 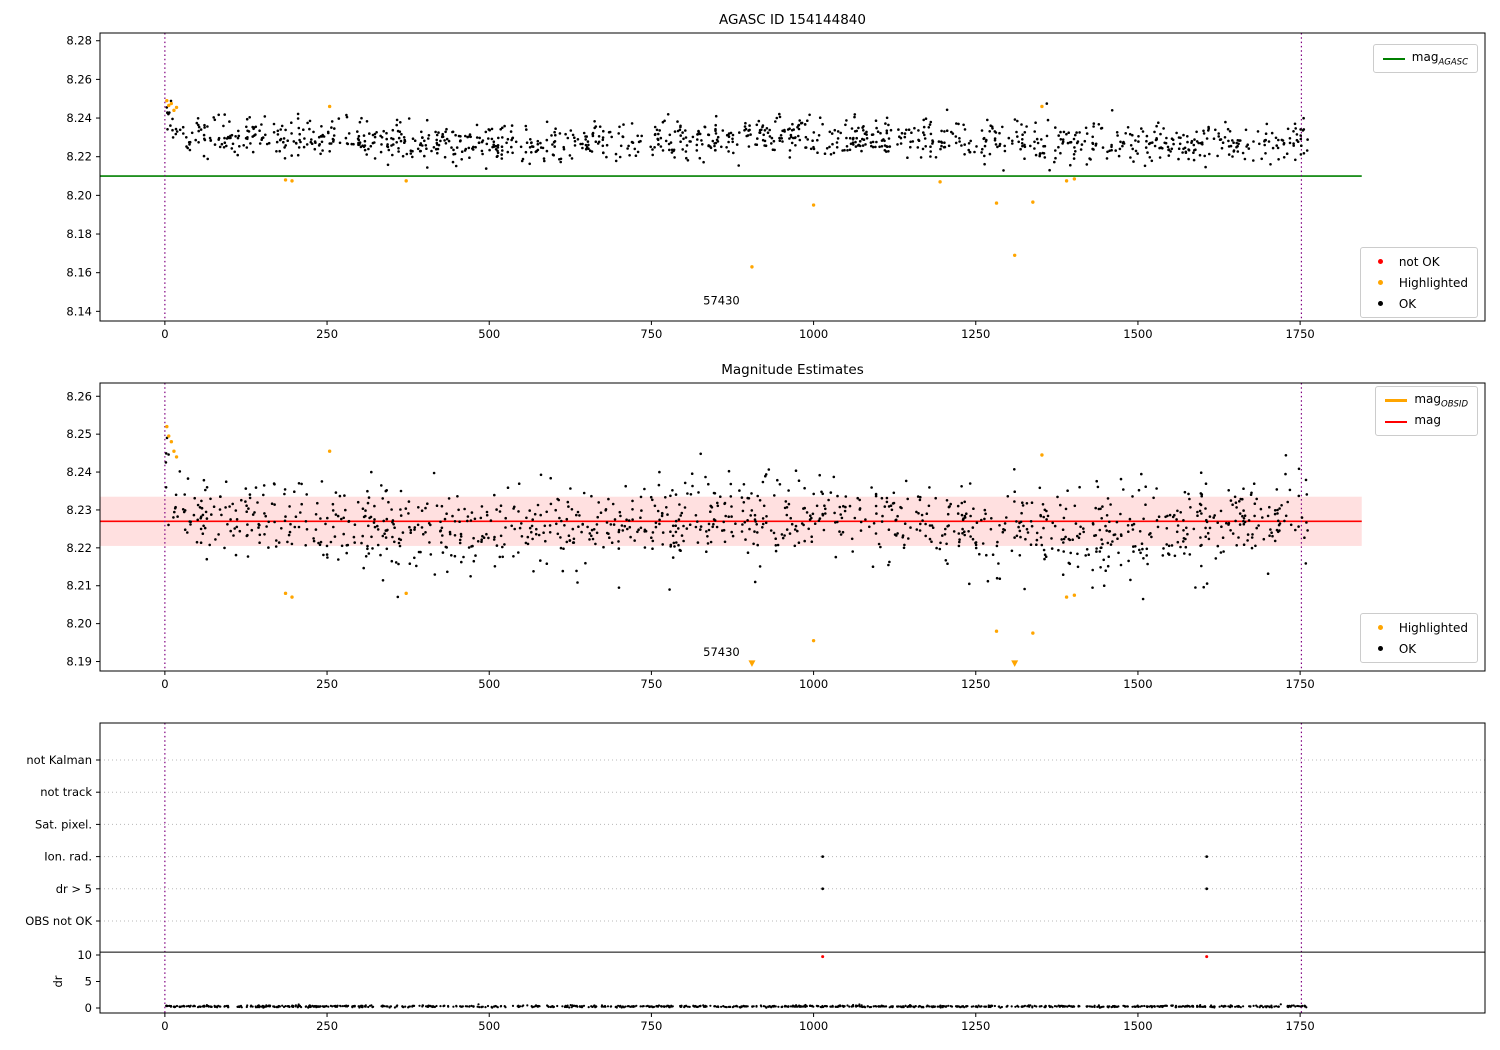 I want to click on legend-label-sub: AGASC, so click(x=1453, y=62).